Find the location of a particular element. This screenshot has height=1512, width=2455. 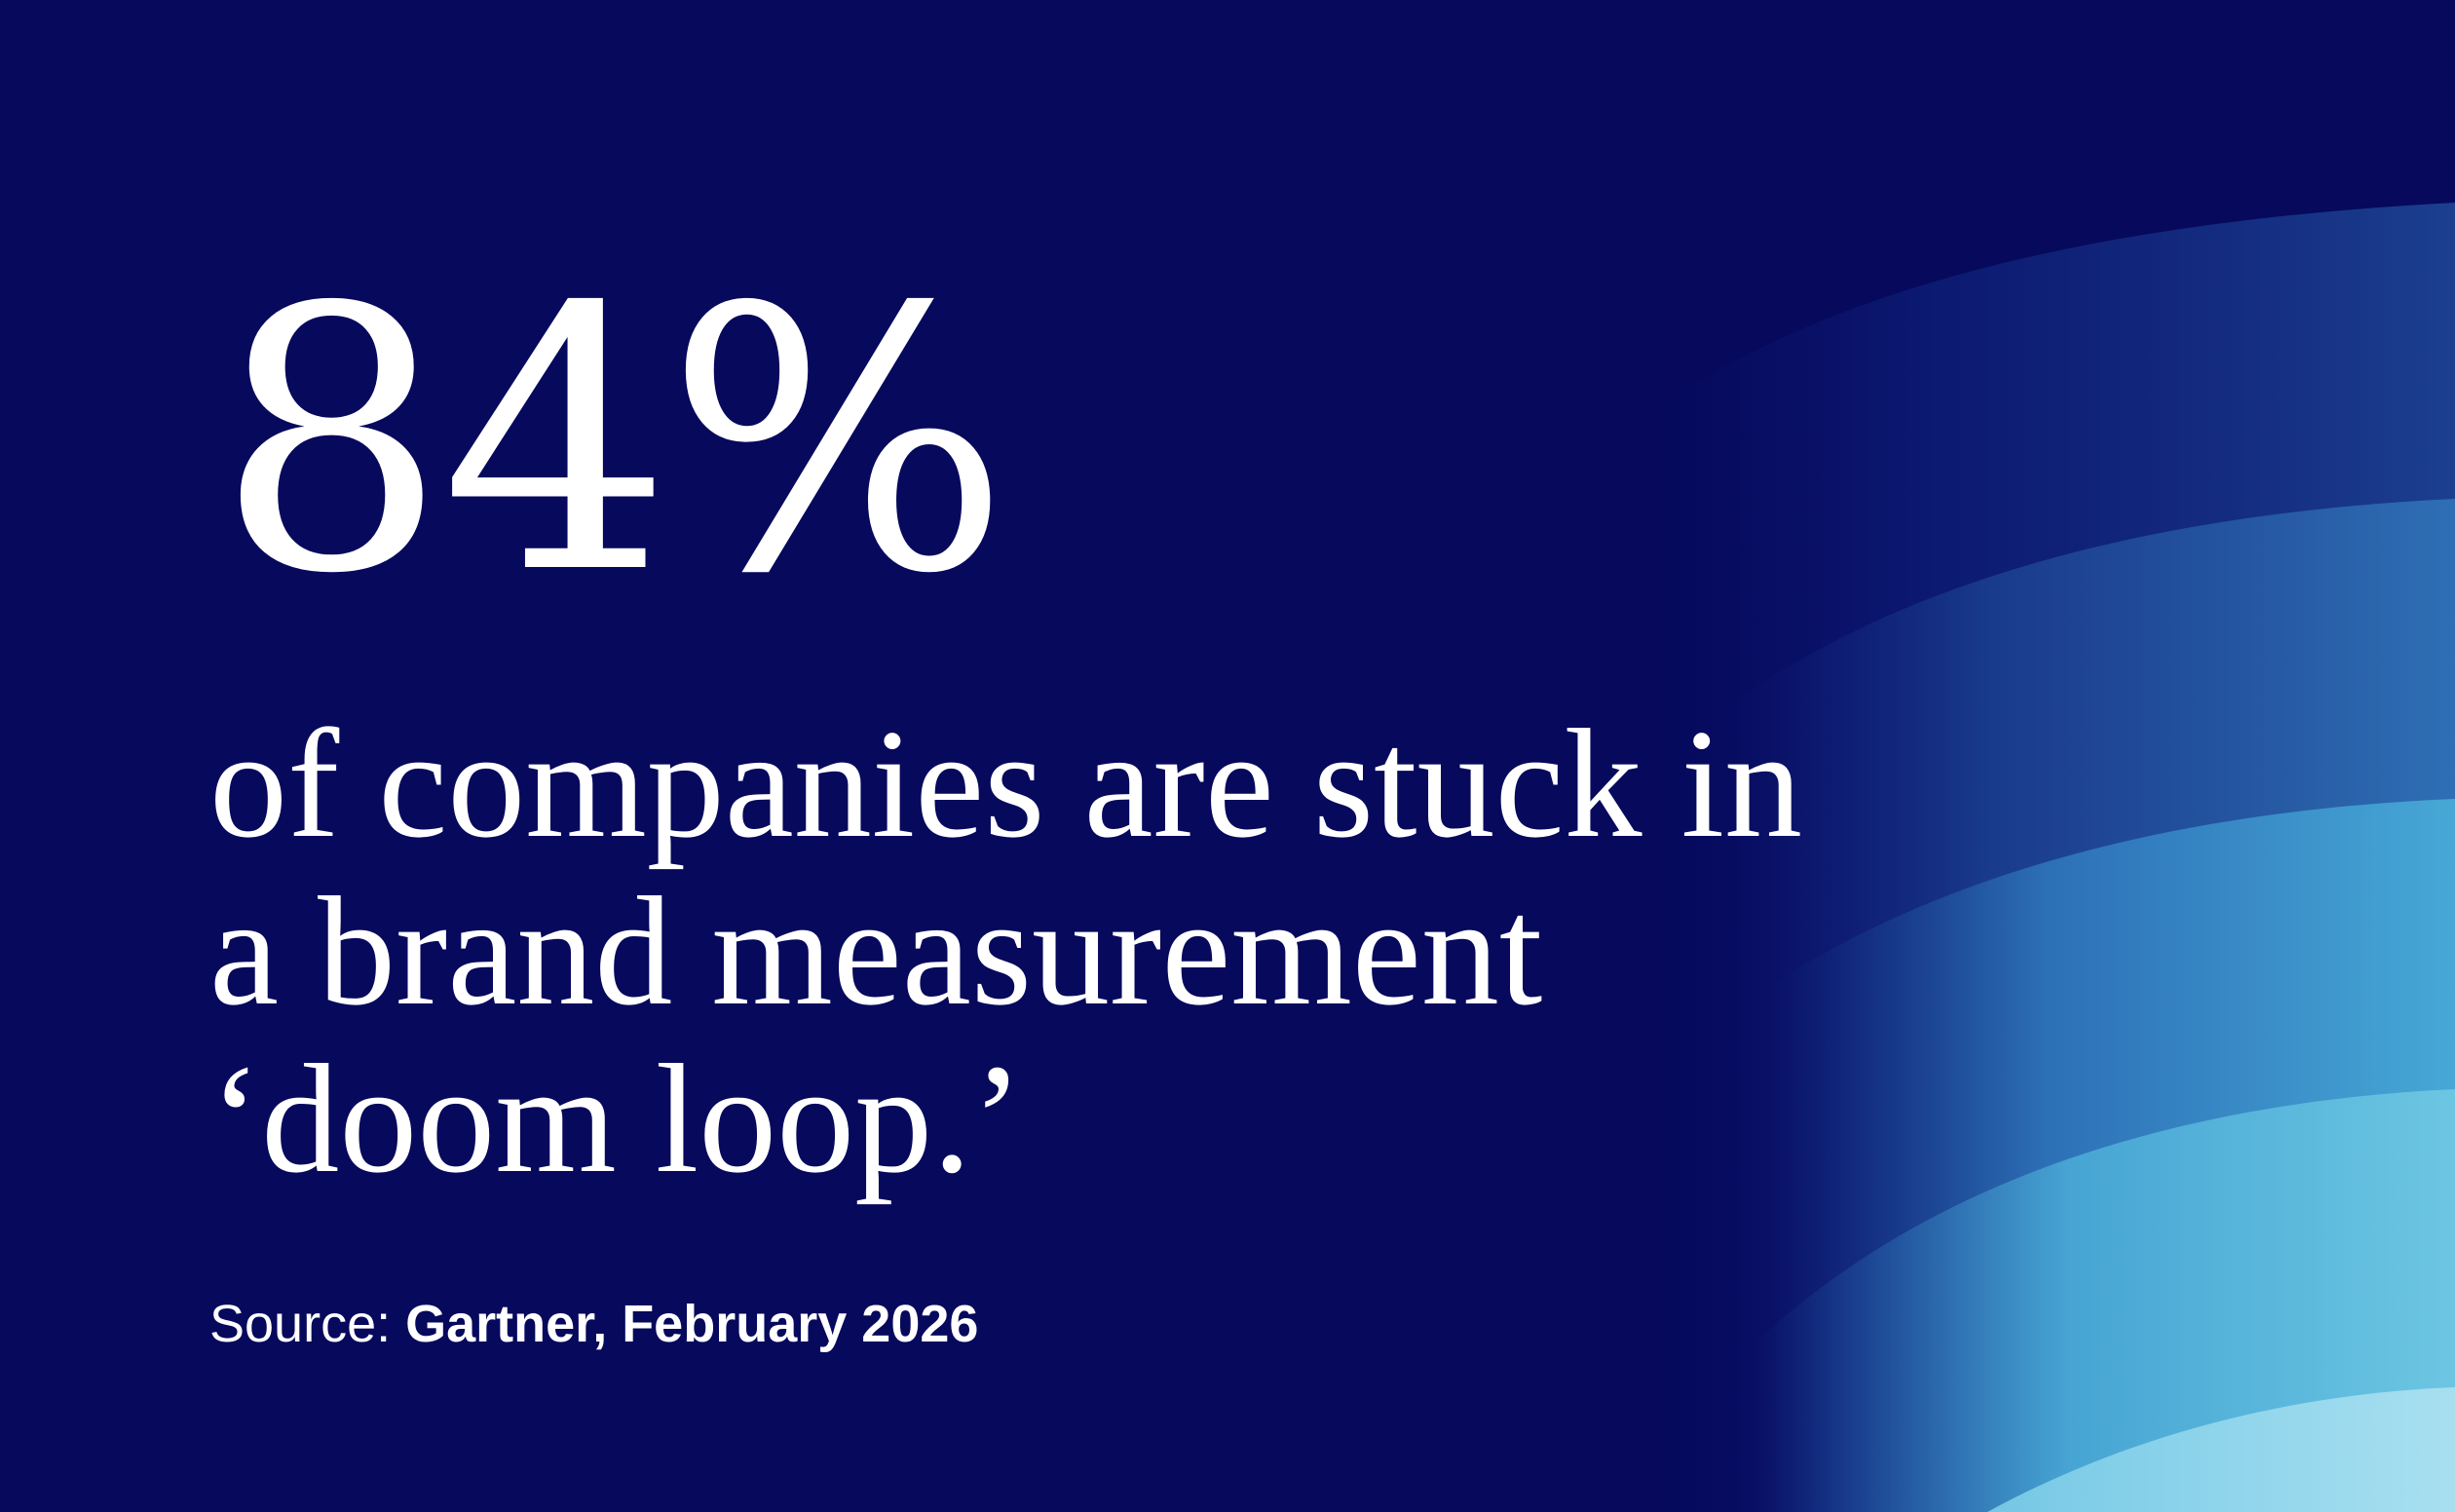

source-name: Gartner, February 2026 is located at coordinates (692, 1324).